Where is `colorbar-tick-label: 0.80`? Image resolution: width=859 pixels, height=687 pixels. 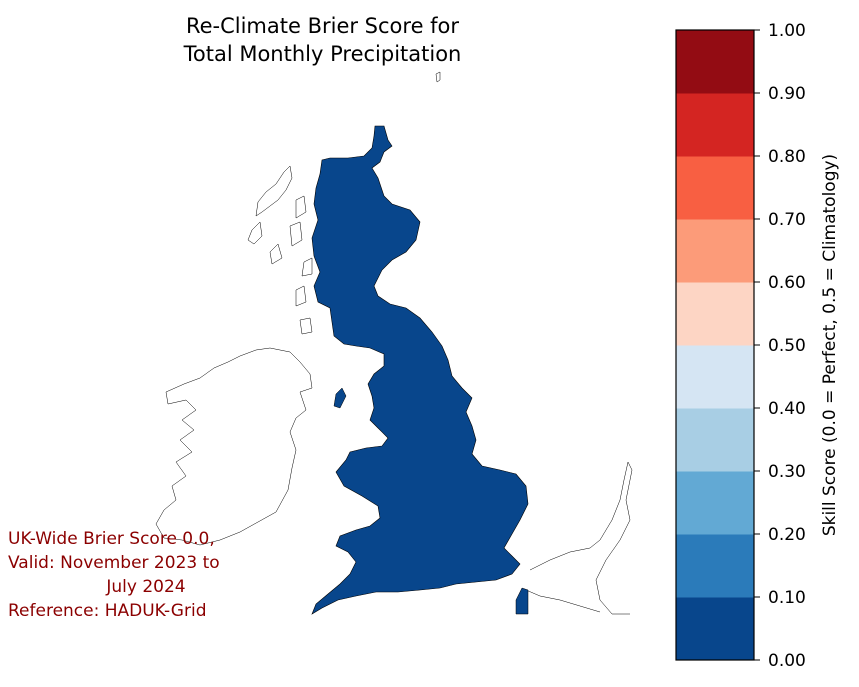 colorbar-tick-label: 0.80 is located at coordinates (787, 157).